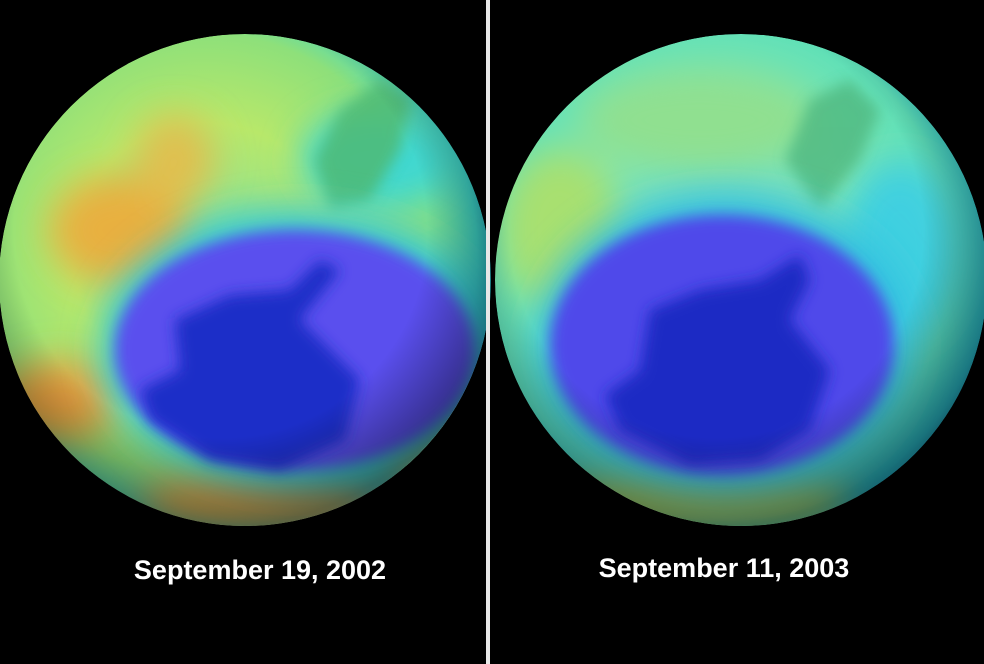  I want to click on caption: September 11, 2003, so click(724, 568).